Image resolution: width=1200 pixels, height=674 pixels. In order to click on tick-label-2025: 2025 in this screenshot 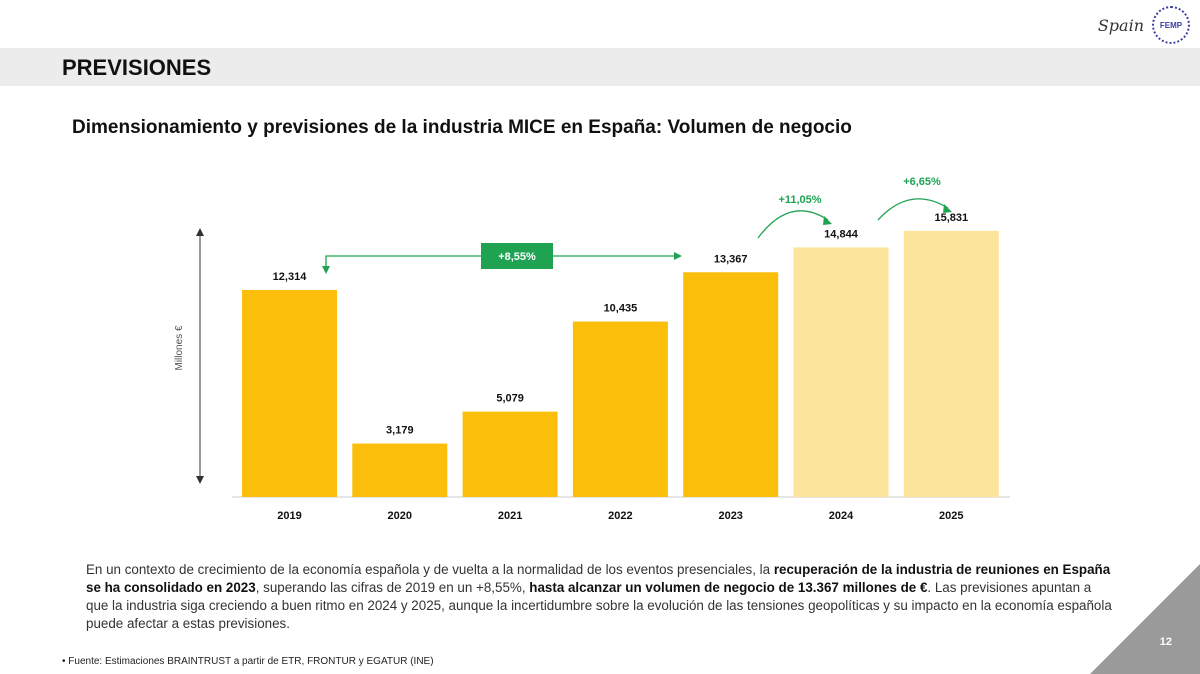, I will do `click(951, 516)`.